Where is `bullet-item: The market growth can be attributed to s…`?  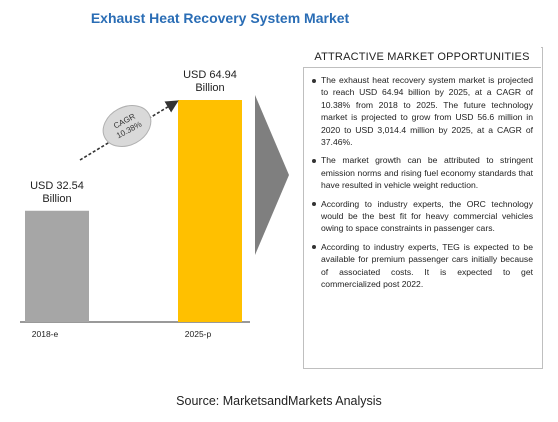
bullet-item: The market growth can be attributed to s… is located at coordinates (422, 172).